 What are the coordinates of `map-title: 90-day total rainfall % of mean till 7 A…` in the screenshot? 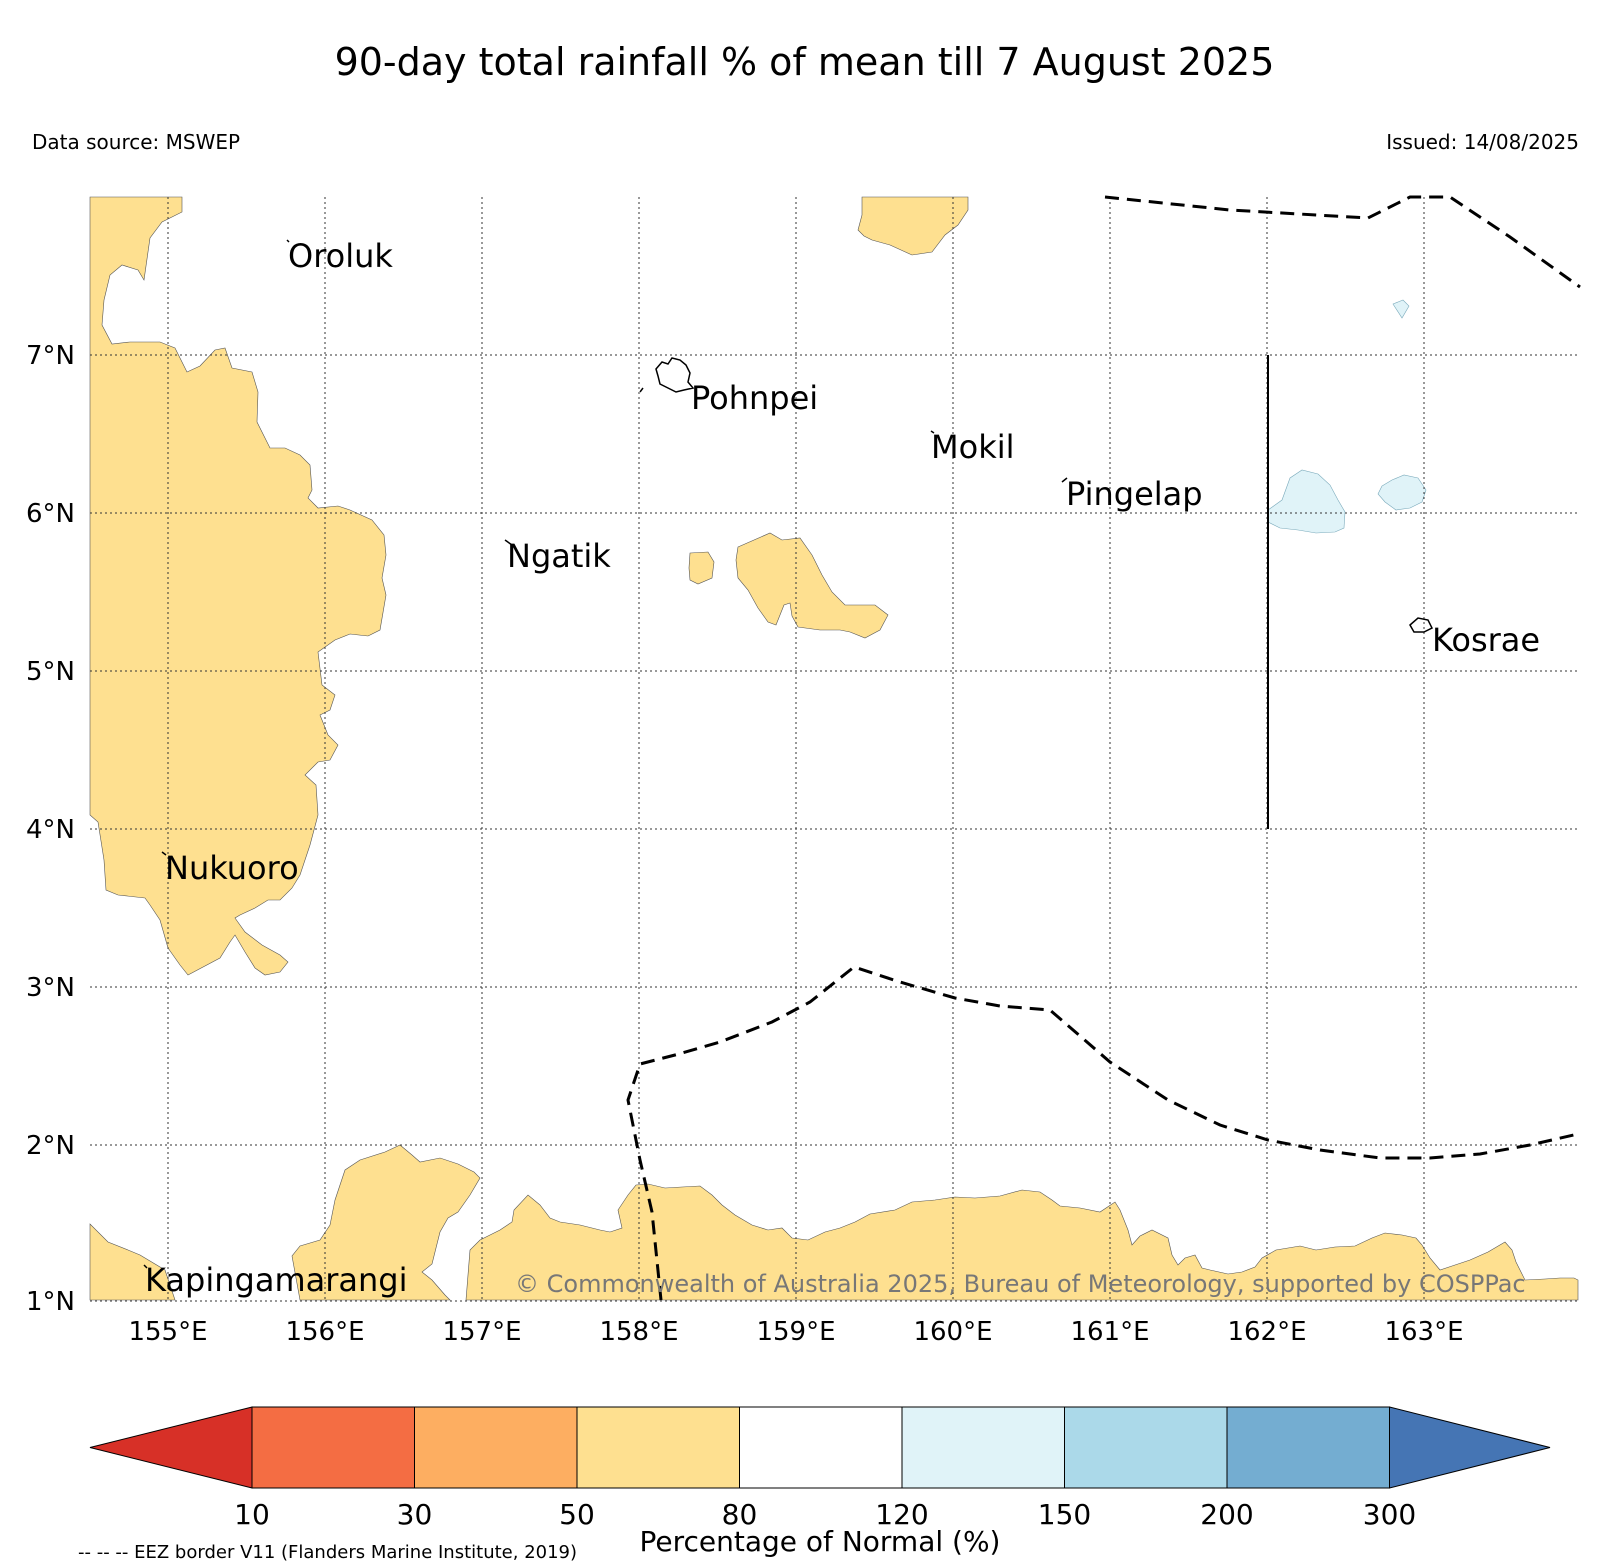 It's located at (804, 62).